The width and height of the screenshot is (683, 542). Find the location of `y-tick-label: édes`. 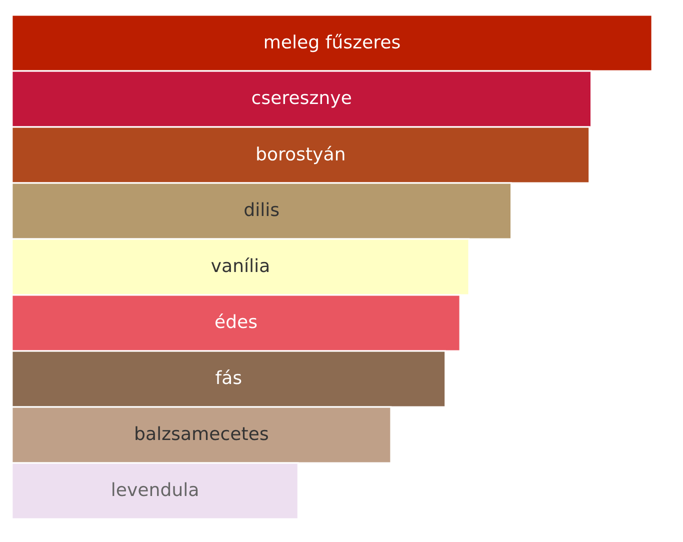

y-tick-label: édes is located at coordinates (236, 321).